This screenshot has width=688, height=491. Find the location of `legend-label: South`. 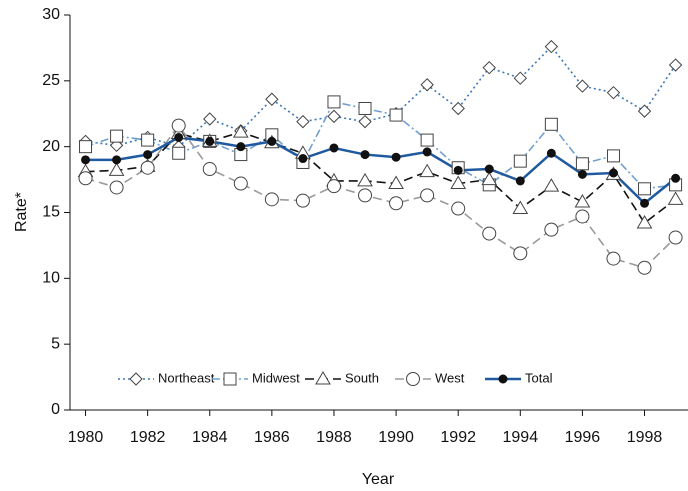

legend-label: South is located at coordinates (362, 377).